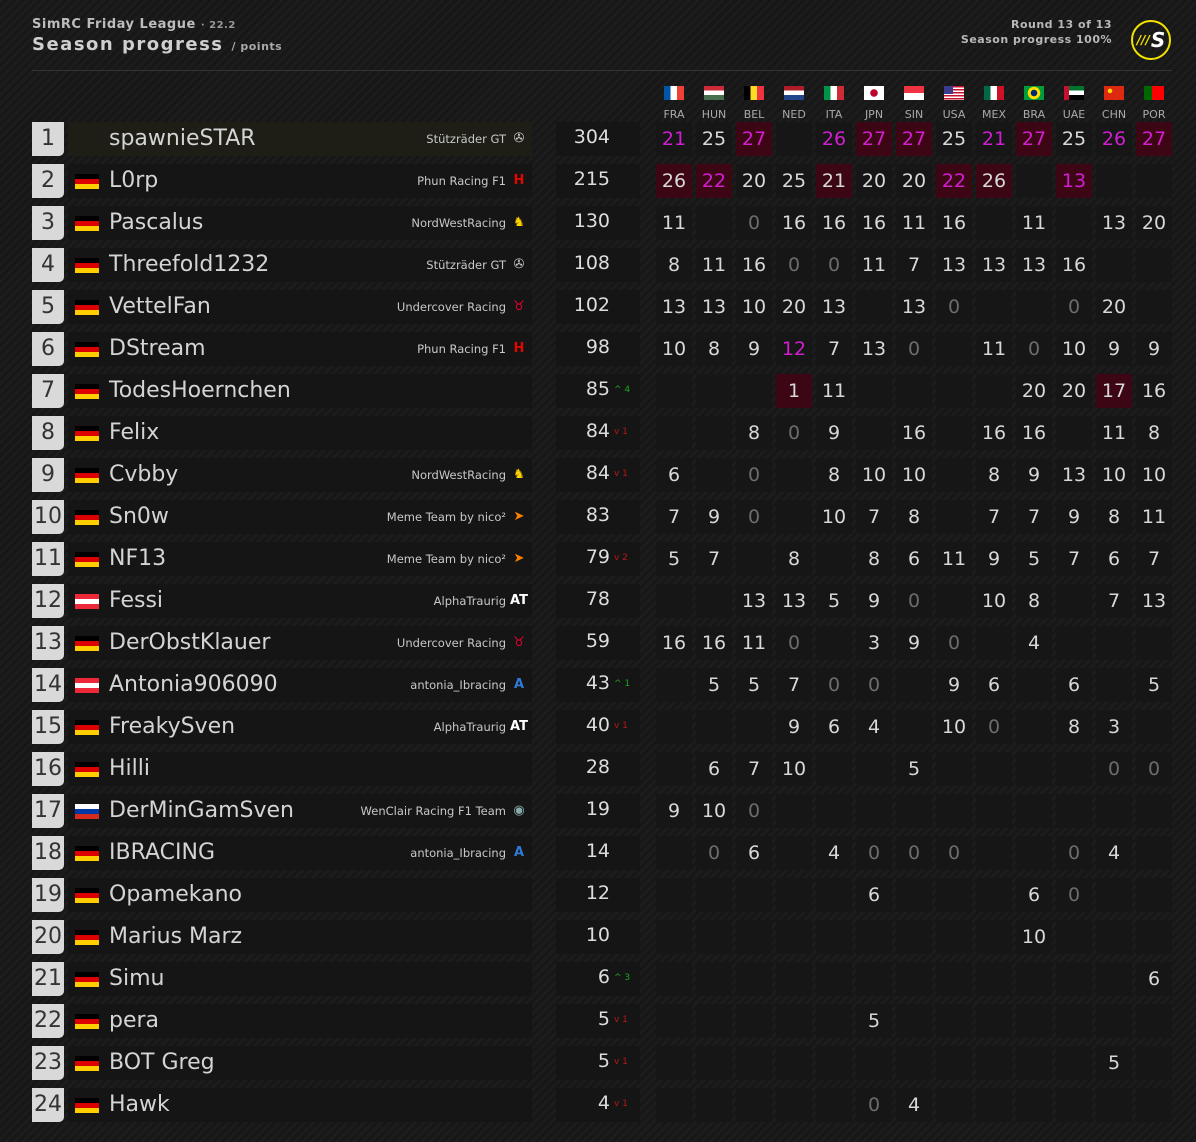 The height and width of the screenshot is (1142, 1196). What do you see at coordinates (519, 474) in the screenshot?
I see `ferrari-icon: ♞` at bounding box center [519, 474].